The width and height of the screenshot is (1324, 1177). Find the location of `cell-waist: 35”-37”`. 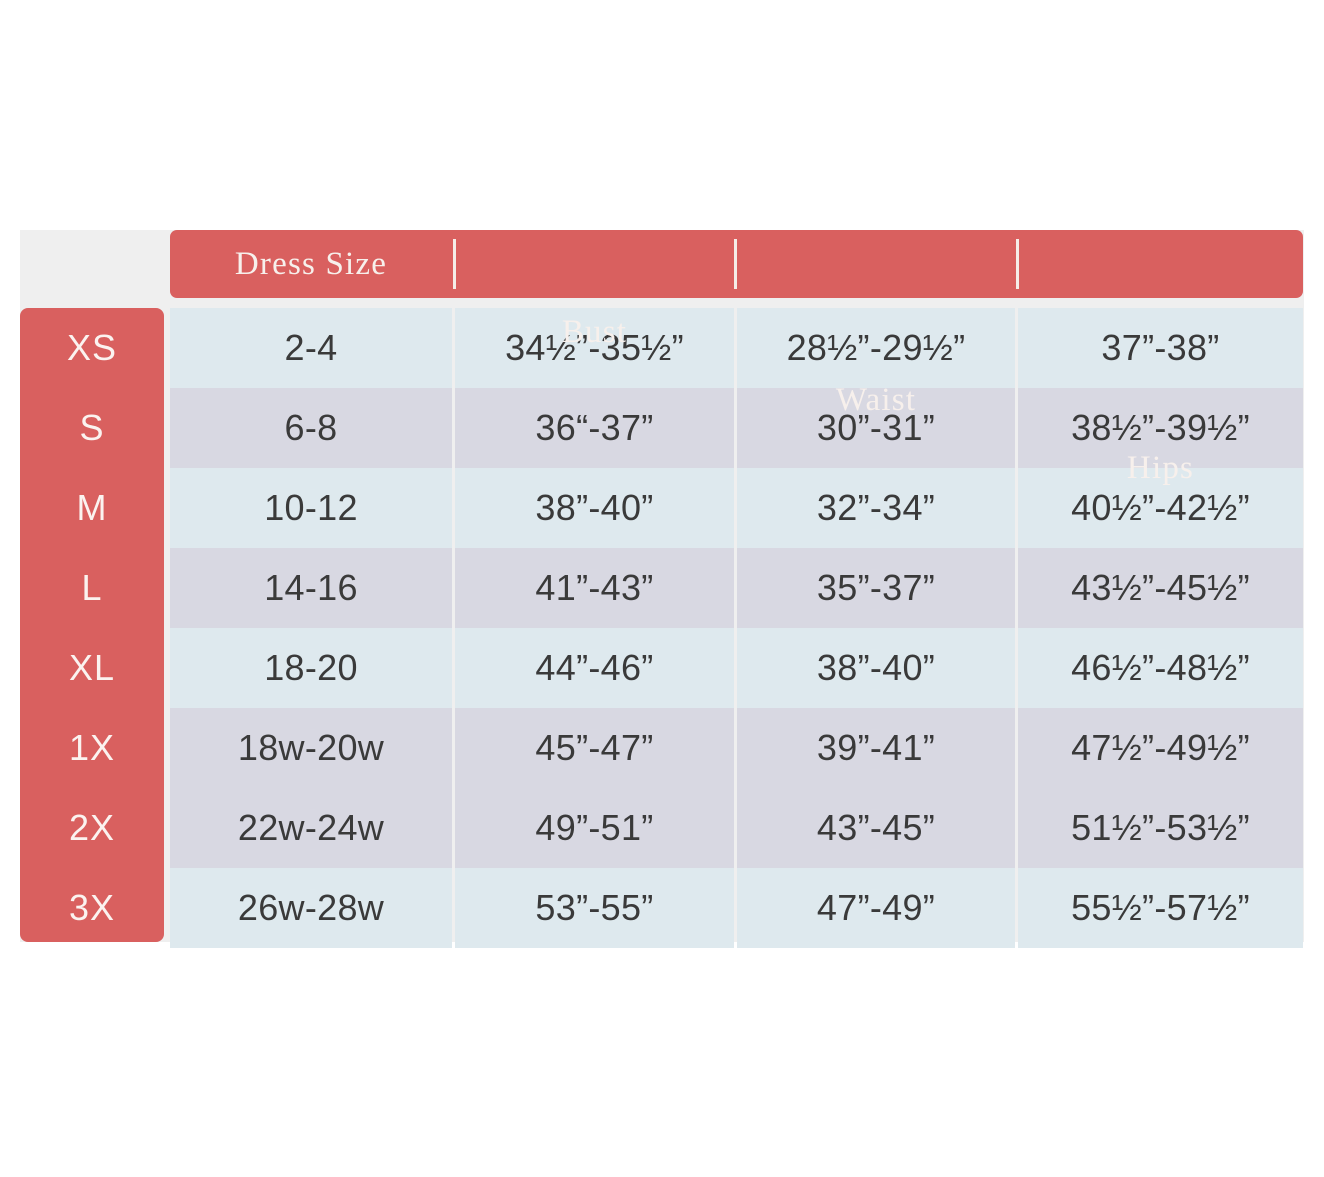

cell-waist: 35”-37” is located at coordinates (876, 588).